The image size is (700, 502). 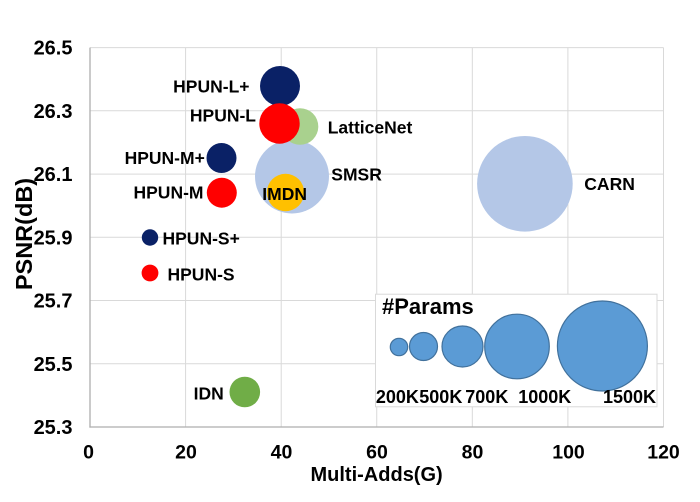 I want to click on svg-text: LatticeNet, so click(x=370, y=127).